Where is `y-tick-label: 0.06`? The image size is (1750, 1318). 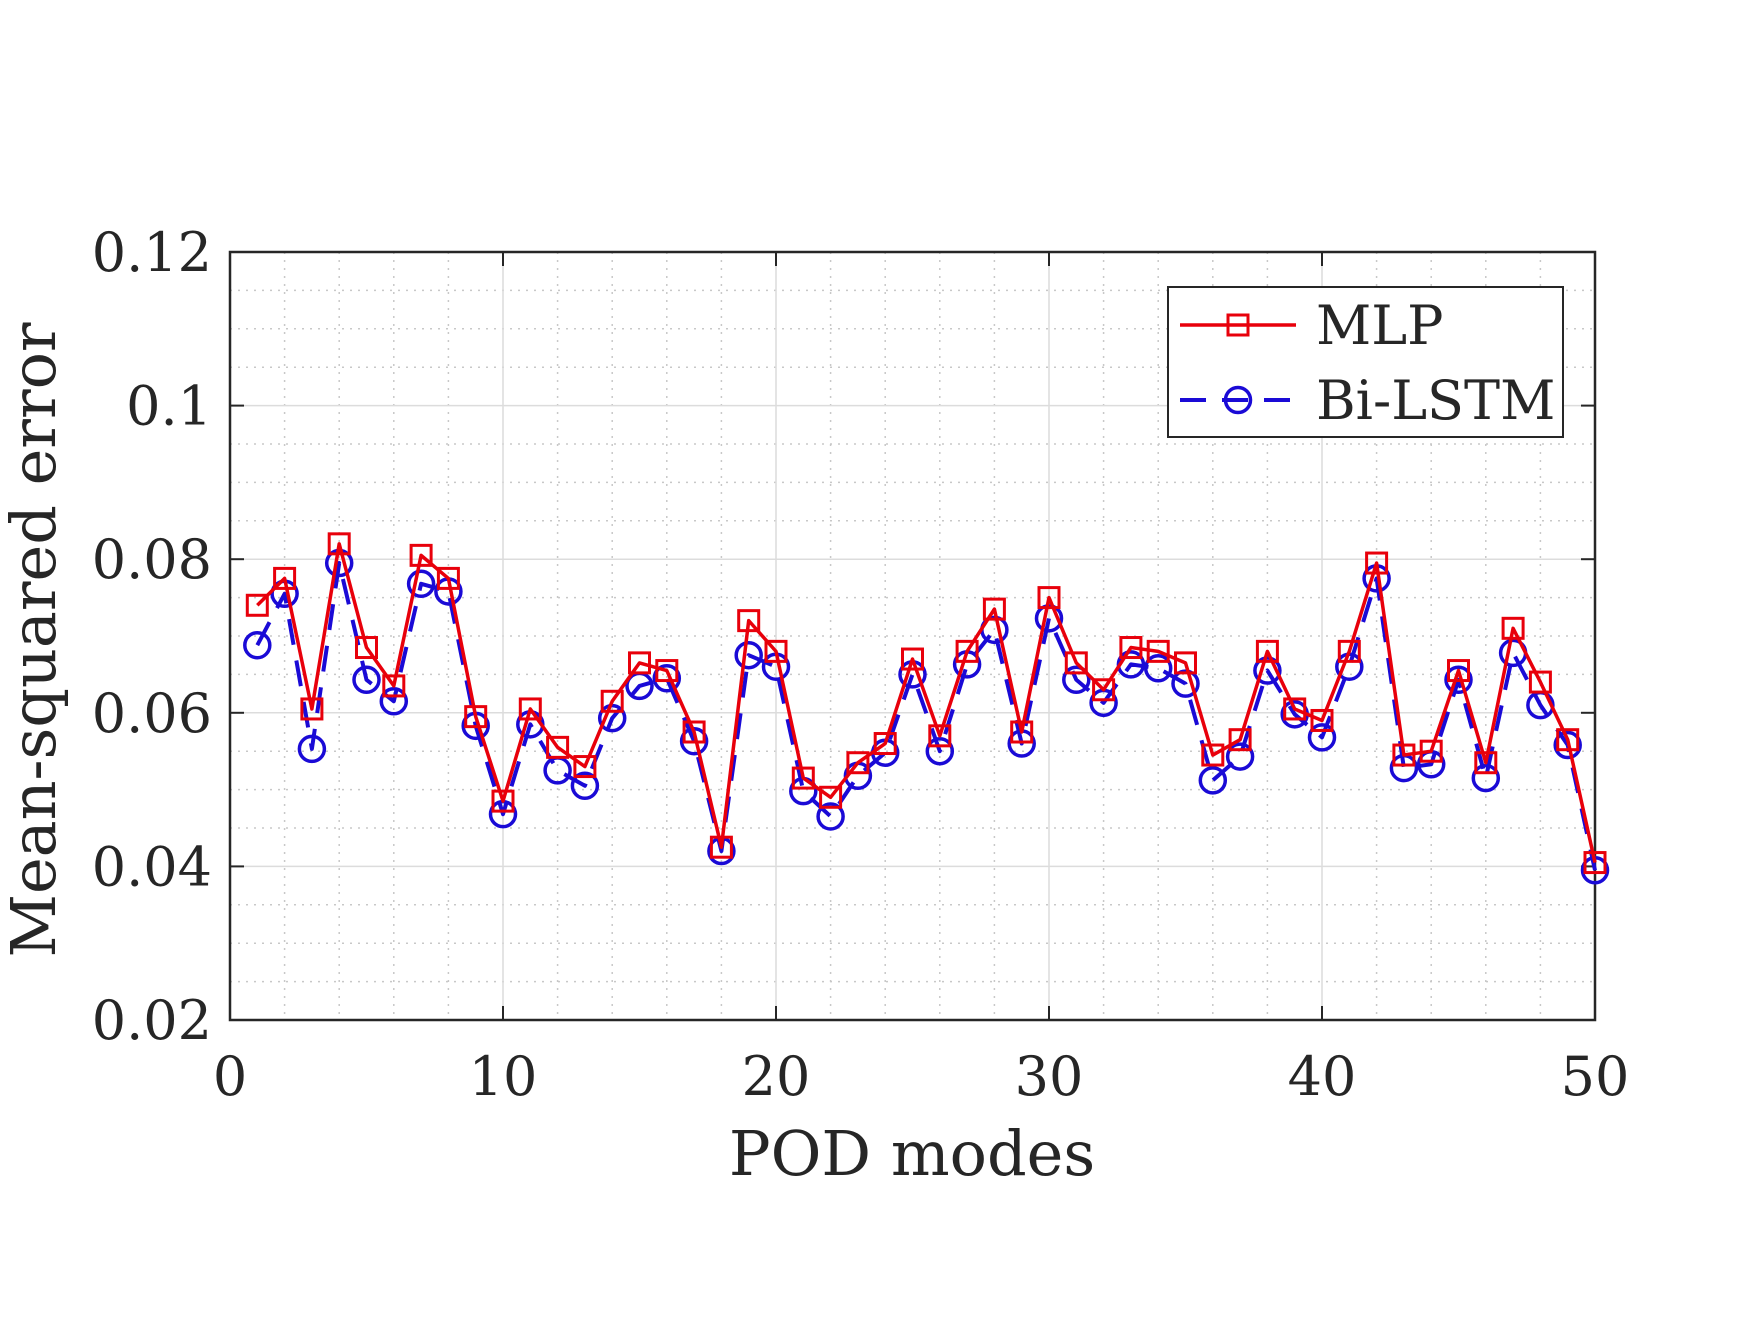
y-tick-label: 0.06 is located at coordinates (152, 713).